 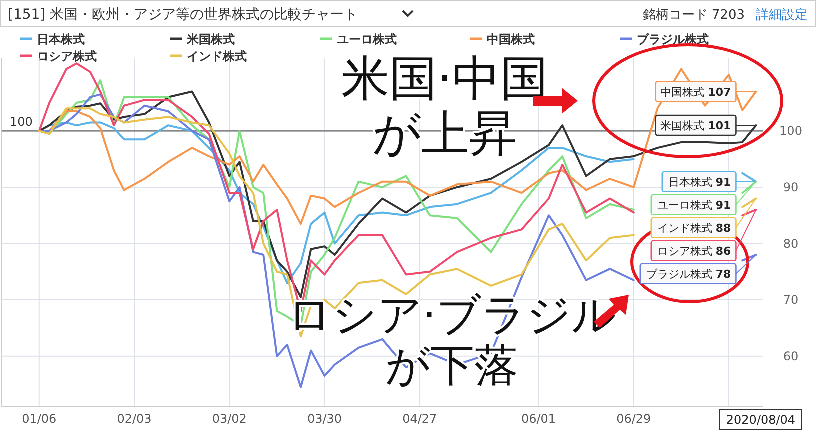 What do you see at coordinates (67, 57) in the screenshot?
I see `legend-label: ロシア株式` at bounding box center [67, 57].